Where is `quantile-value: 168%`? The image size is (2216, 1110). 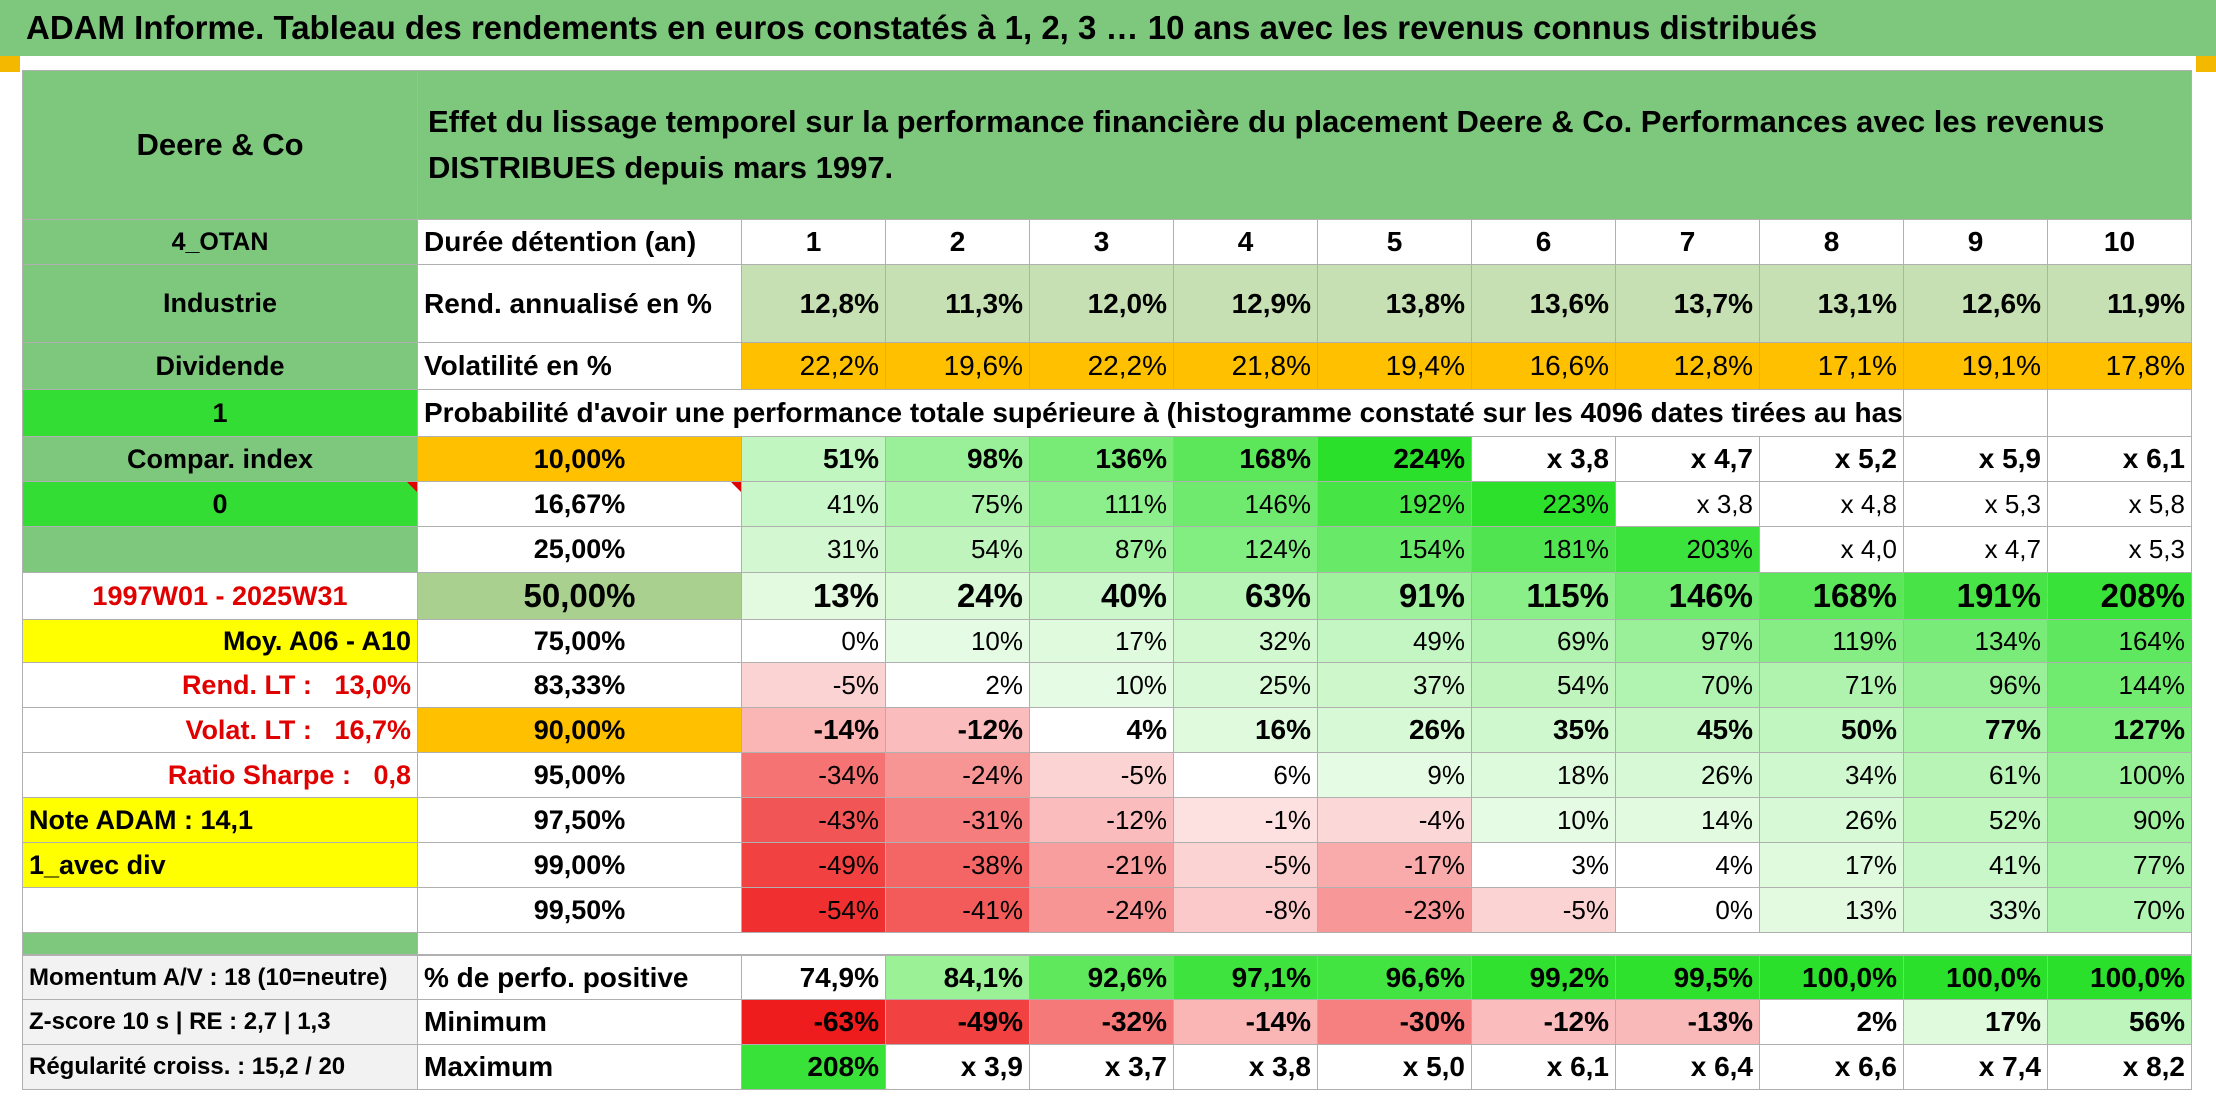 quantile-value: 168% is located at coordinates (1832, 596).